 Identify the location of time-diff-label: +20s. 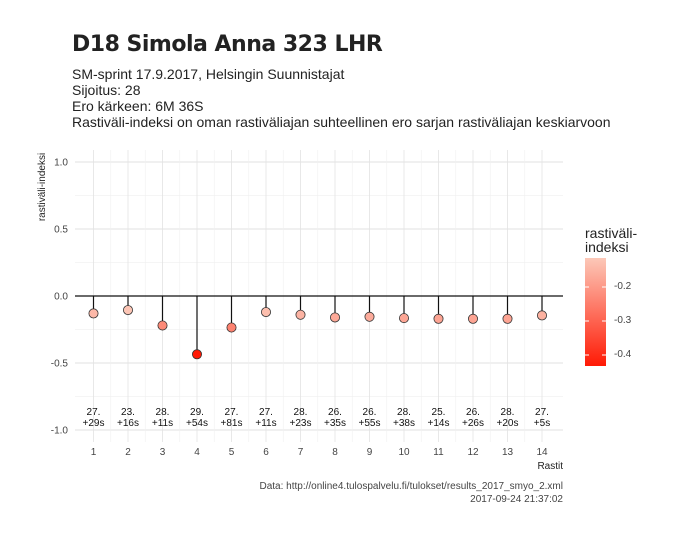
(508, 423).